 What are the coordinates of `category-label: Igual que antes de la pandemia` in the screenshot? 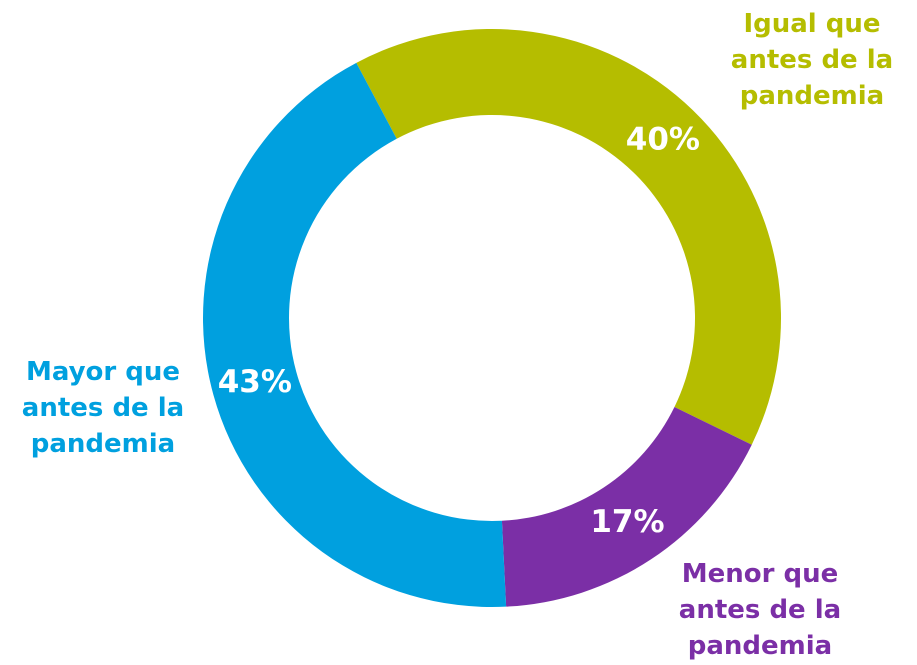 It's located at (812, 60).